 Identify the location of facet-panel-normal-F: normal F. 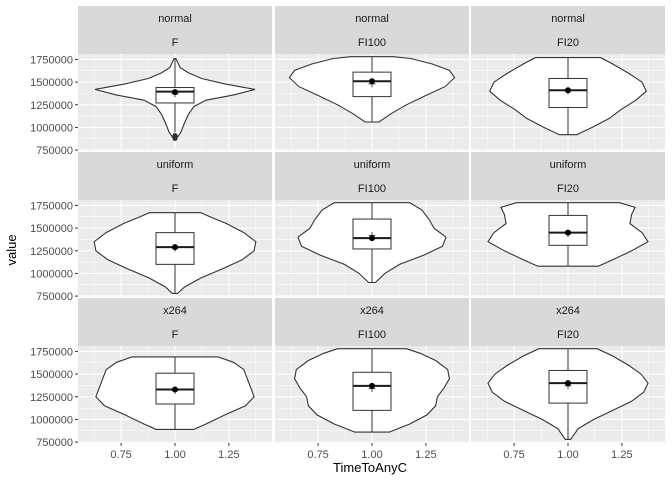
(175, 78).